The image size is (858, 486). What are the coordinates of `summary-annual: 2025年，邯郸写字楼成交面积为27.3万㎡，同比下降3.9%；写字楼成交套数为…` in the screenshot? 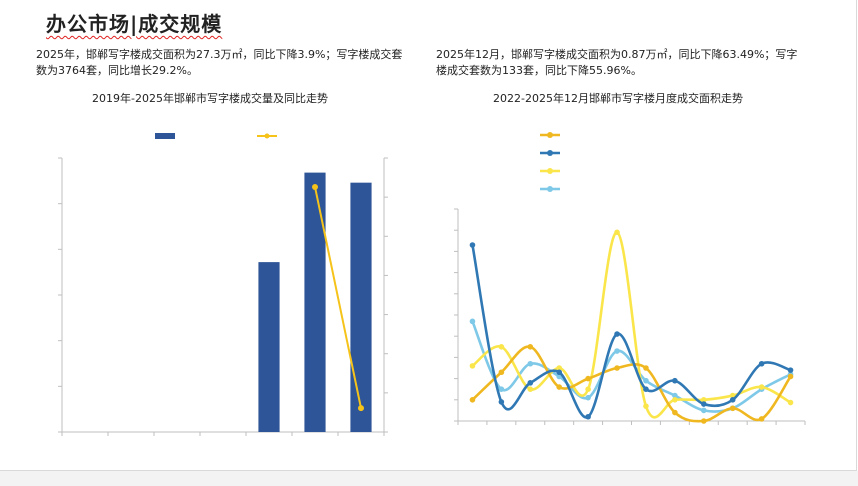 It's located at (219, 62).